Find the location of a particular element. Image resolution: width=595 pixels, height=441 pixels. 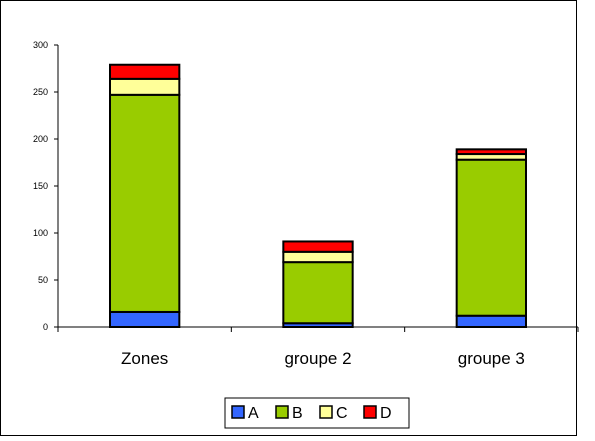

legend-swatch-c is located at coordinates (326, 412).